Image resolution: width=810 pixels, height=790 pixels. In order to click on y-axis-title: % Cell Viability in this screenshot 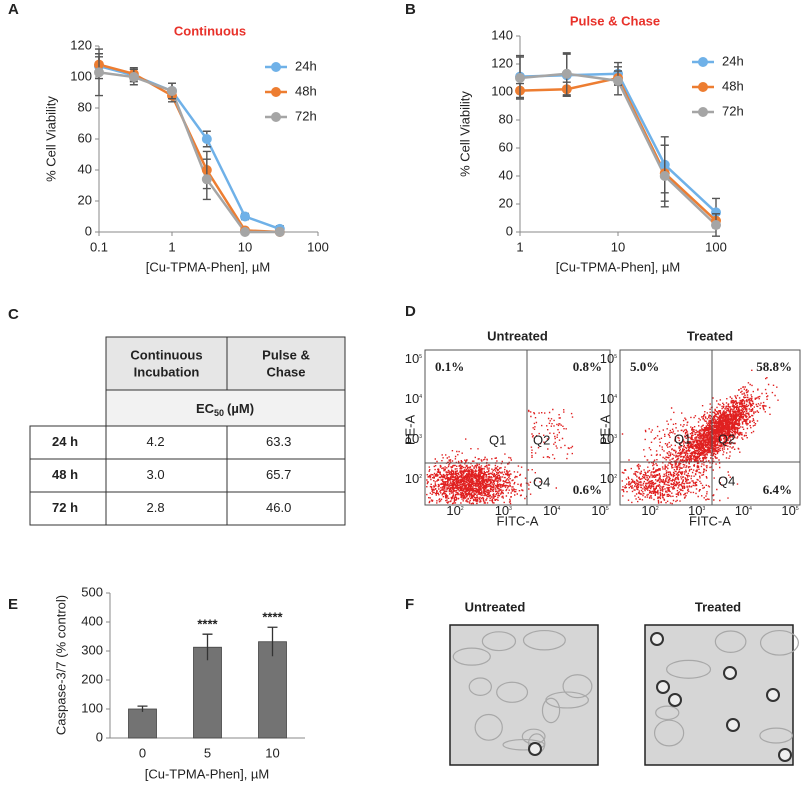, I will do `click(50, 139)`.